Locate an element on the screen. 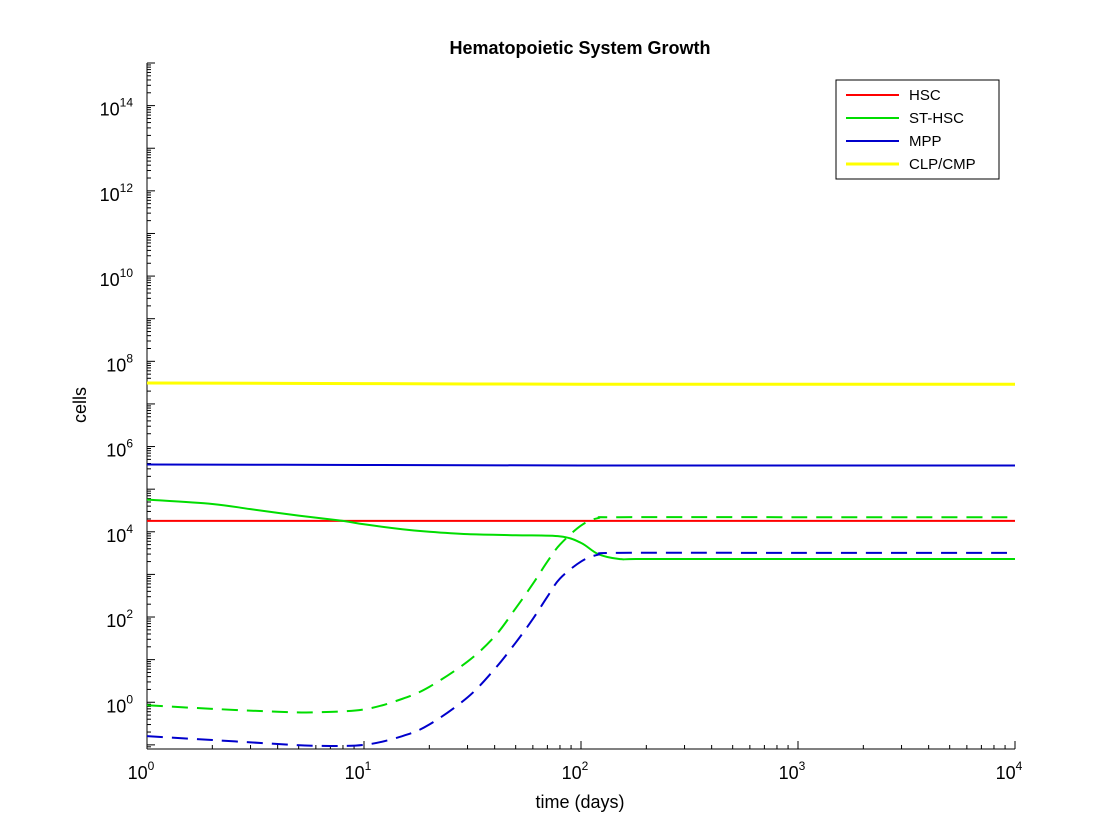 This screenshot has width=1120, height=840. y-tick-label: 10⁸ is located at coordinates (119, 363).